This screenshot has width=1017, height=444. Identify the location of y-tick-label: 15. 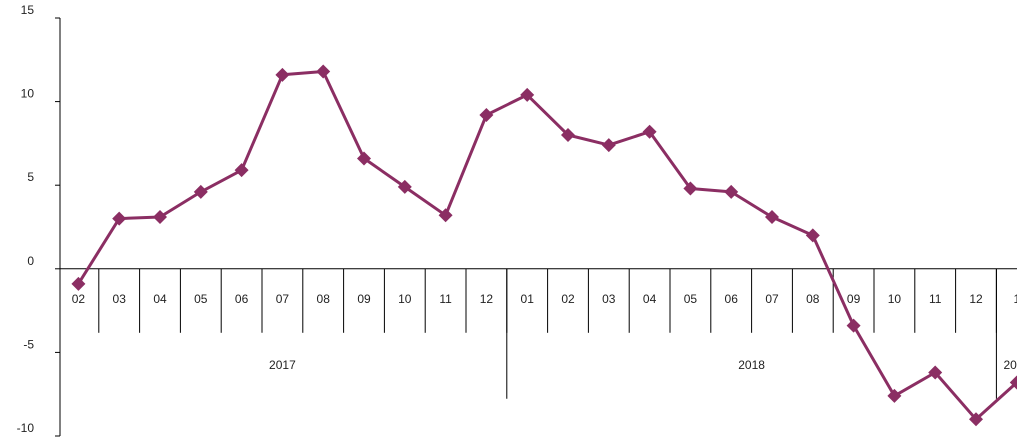
(28, 10).